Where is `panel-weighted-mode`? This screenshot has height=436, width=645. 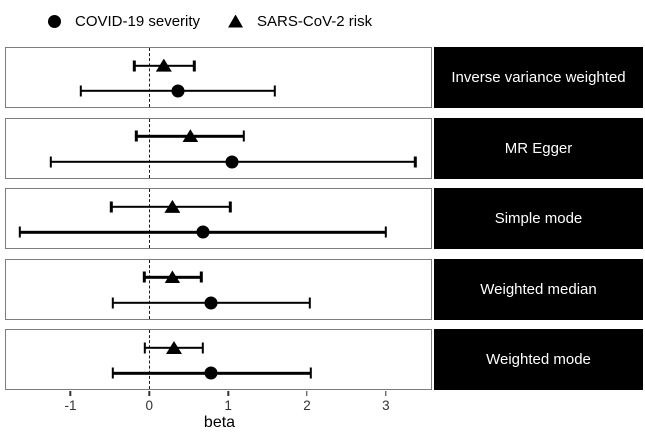 panel-weighted-mode is located at coordinates (218, 360).